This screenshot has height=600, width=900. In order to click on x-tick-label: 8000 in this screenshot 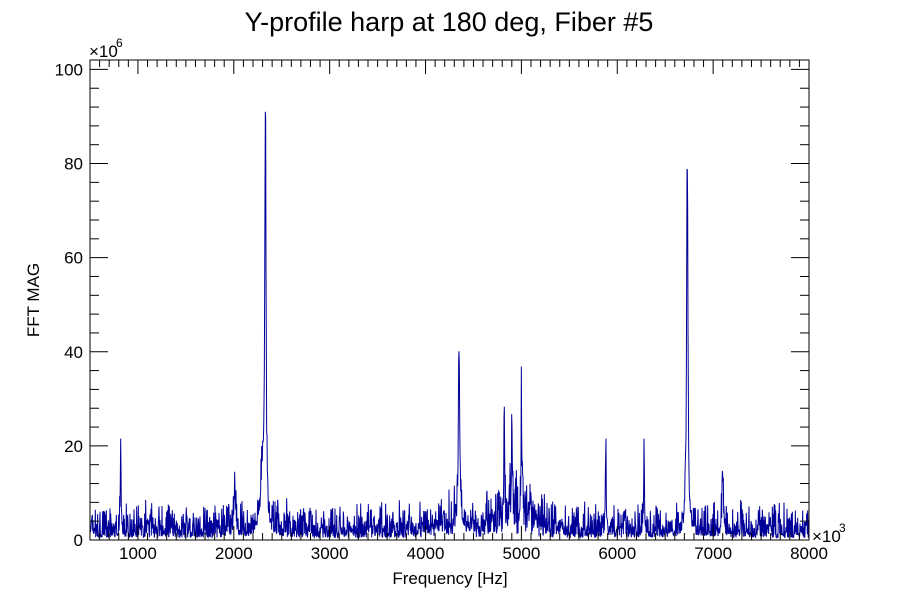, I will do `click(809, 553)`.